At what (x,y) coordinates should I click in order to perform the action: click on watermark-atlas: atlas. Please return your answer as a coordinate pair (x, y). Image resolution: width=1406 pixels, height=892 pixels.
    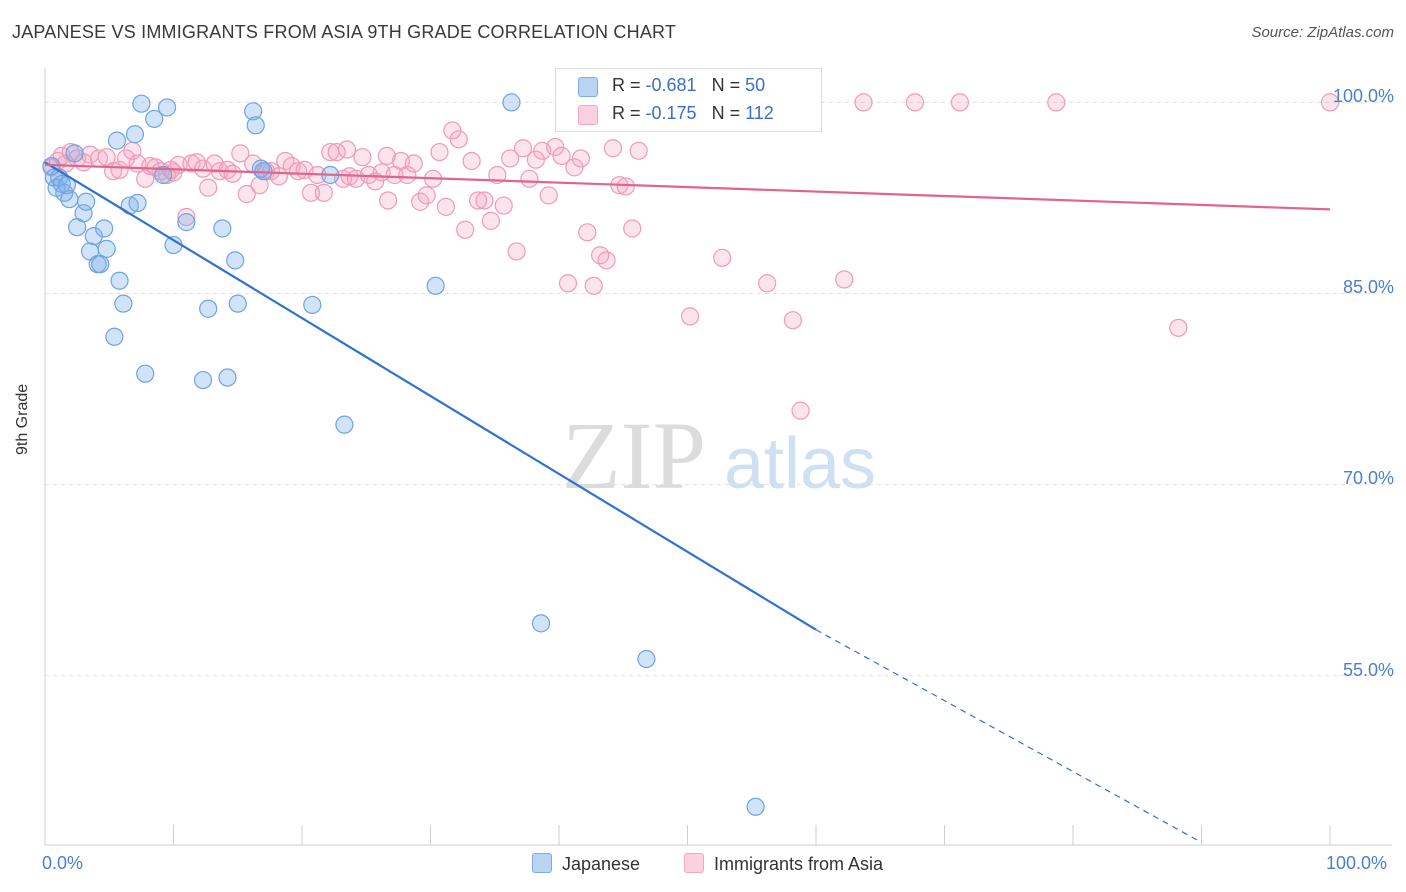
    Looking at the image, I should click on (800, 464).